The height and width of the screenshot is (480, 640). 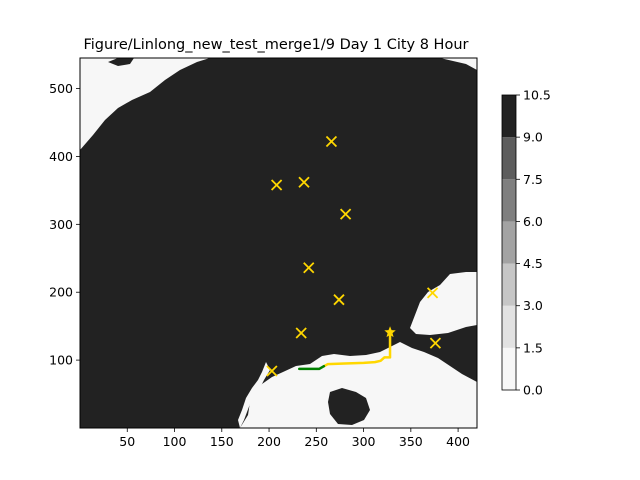 I want to click on x-tick-label: 150, so click(x=222, y=441).